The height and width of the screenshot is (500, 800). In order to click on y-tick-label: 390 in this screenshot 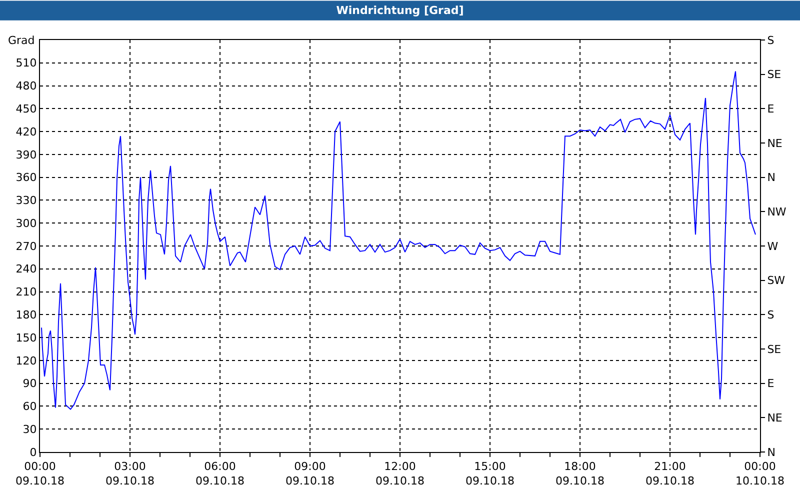, I will do `click(26, 155)`.